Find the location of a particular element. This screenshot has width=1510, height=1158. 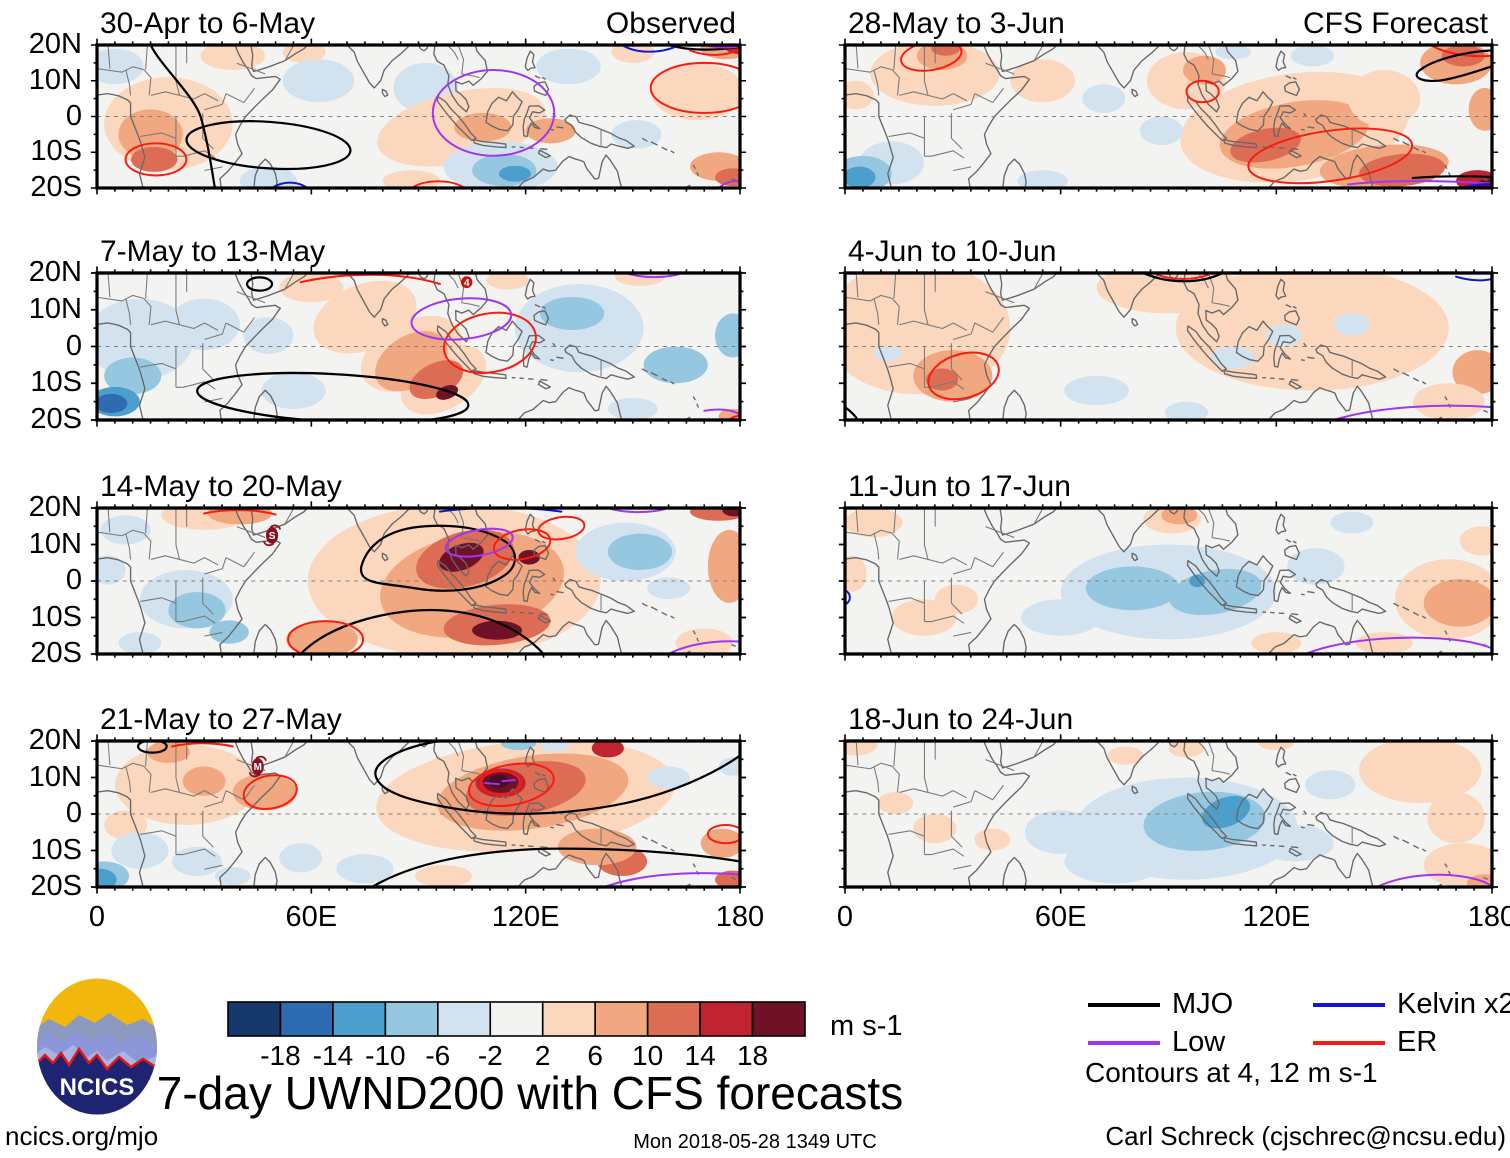

map-panel-L4: M is located at coordinates (418, 814).